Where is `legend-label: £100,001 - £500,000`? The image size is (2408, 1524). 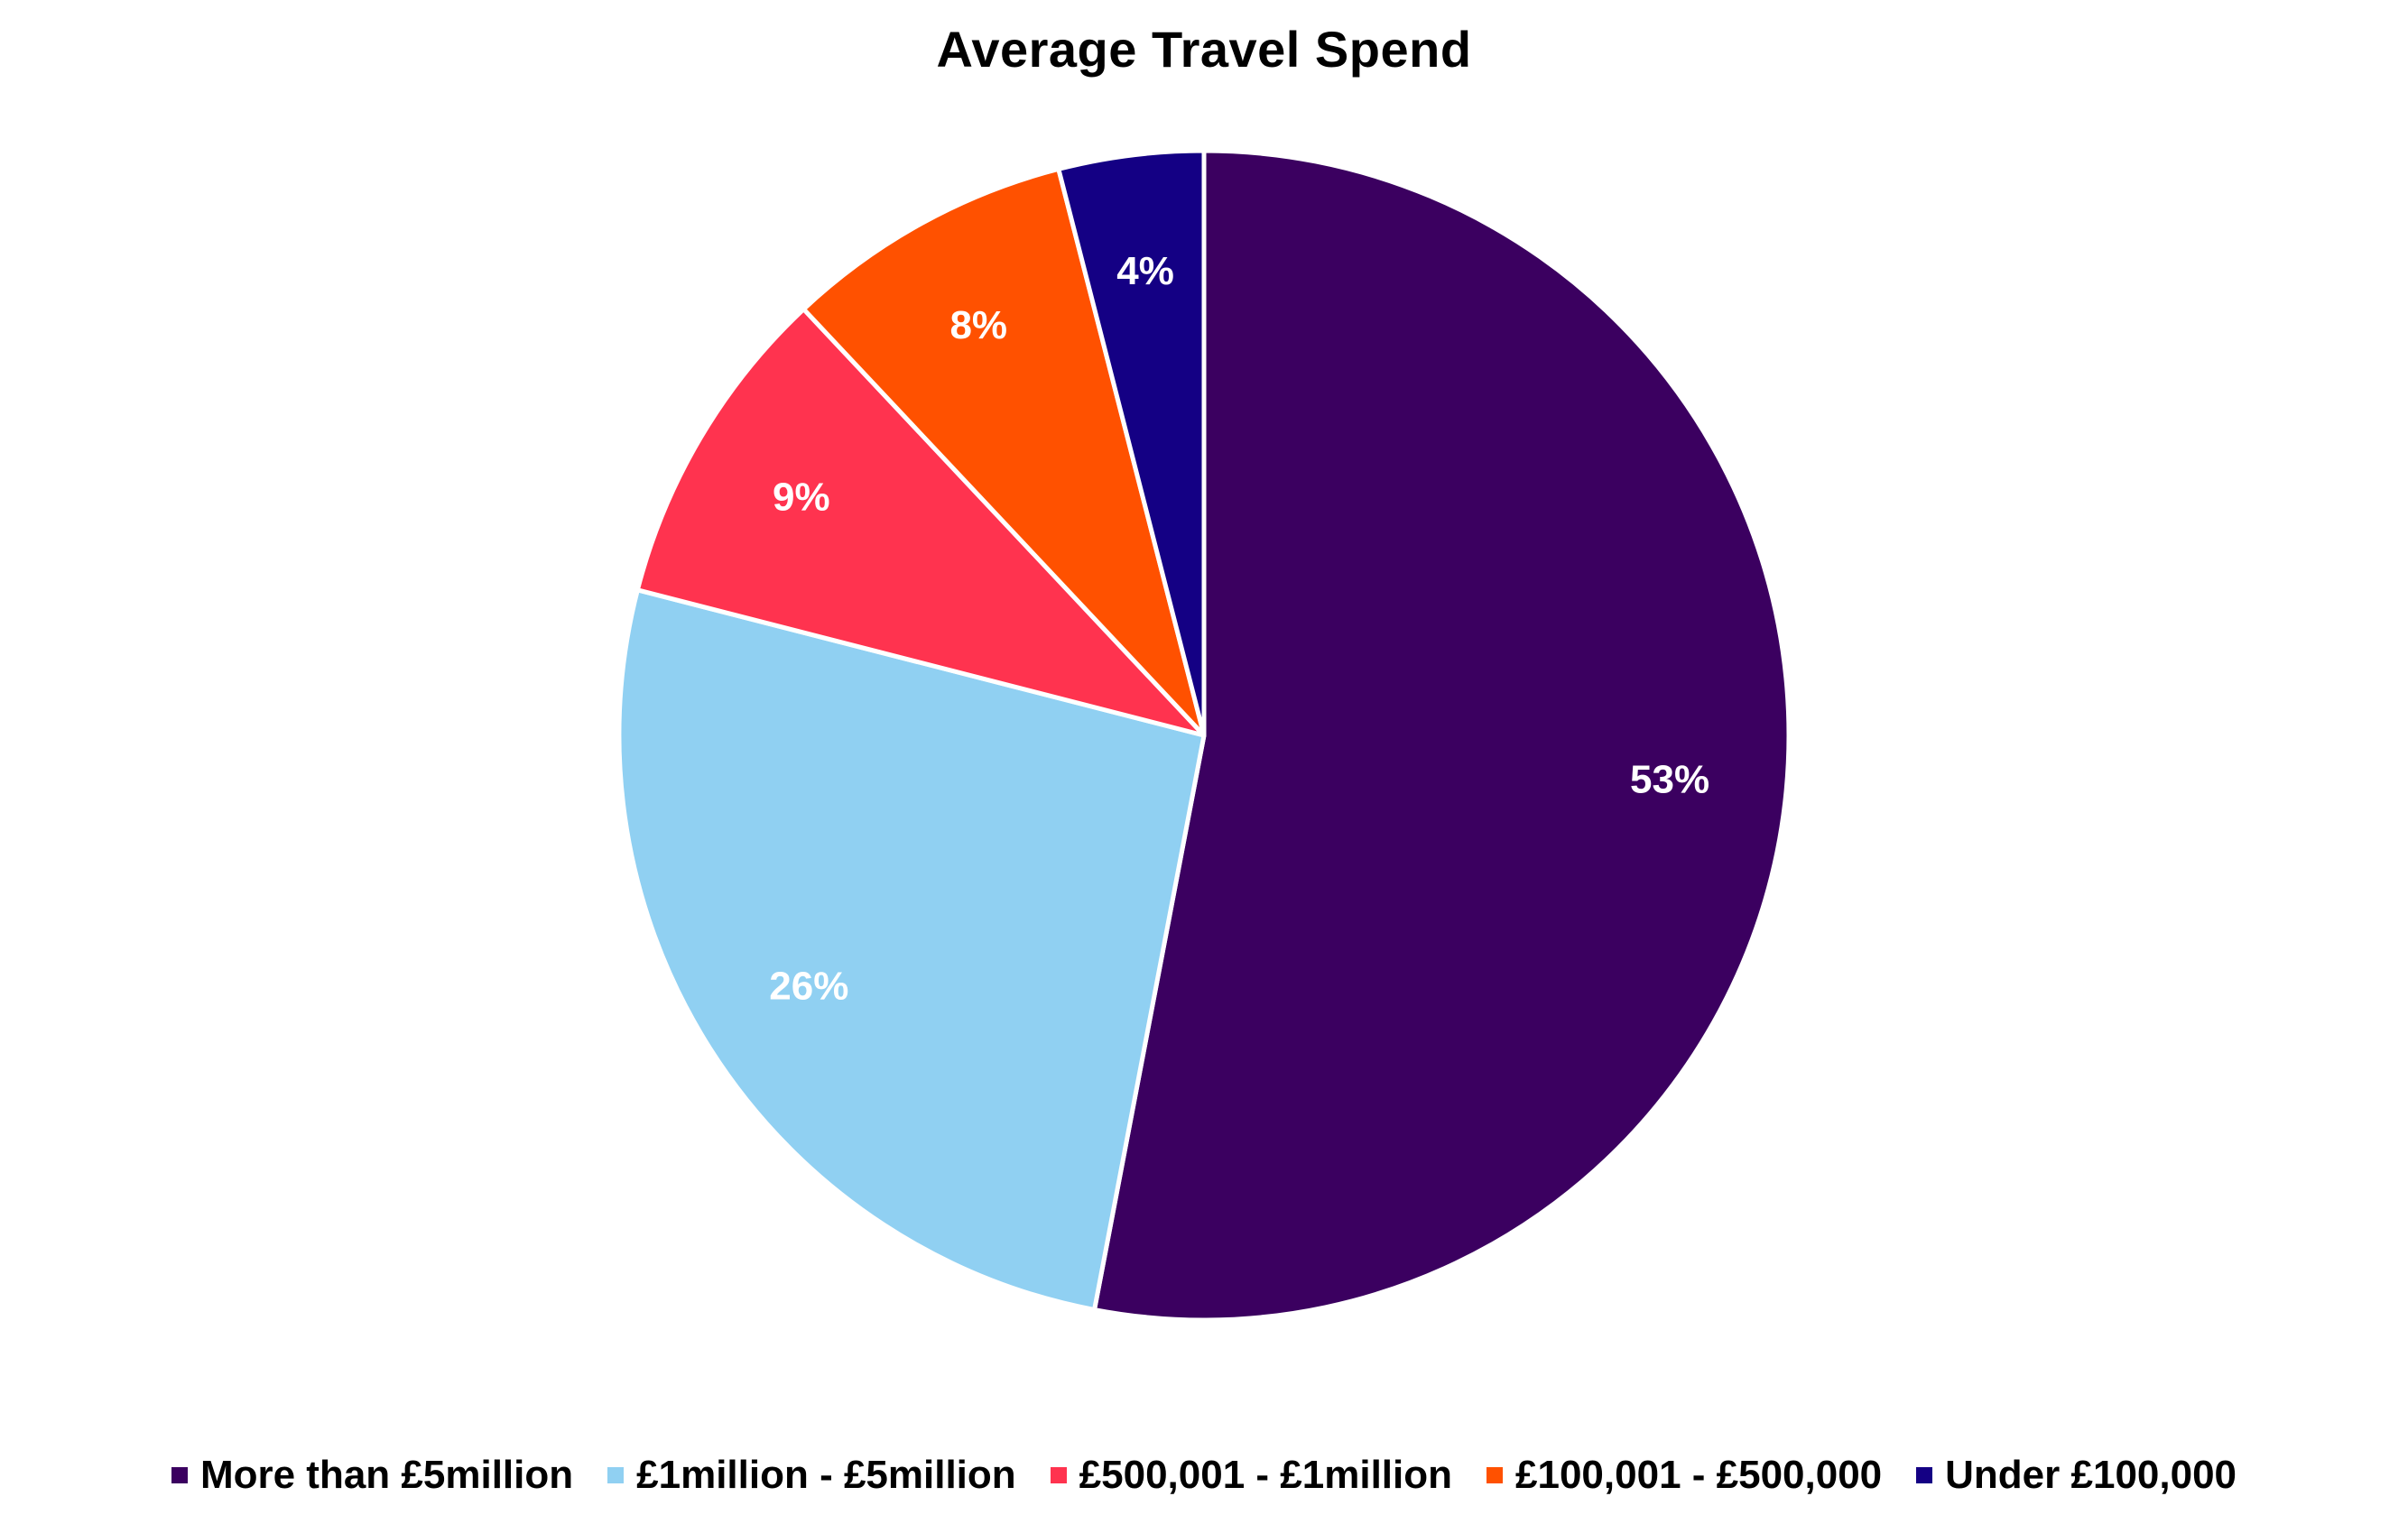 legend-label: £100,001 - £500,000 is located at coordinates (1699, 1475).